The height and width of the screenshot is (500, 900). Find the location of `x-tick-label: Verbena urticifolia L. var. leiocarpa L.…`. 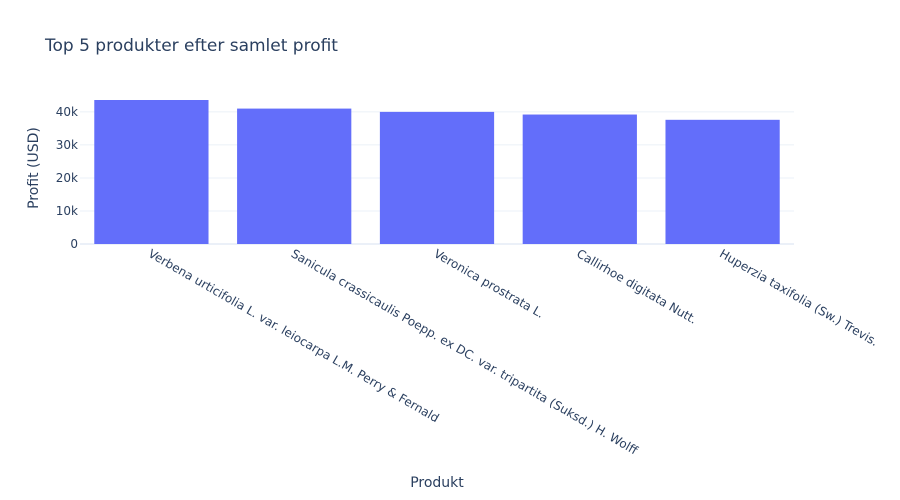

x-tick-label: Verbena urticifolia L. var. leiocarpa L.… is located at coordinates (294, 335).